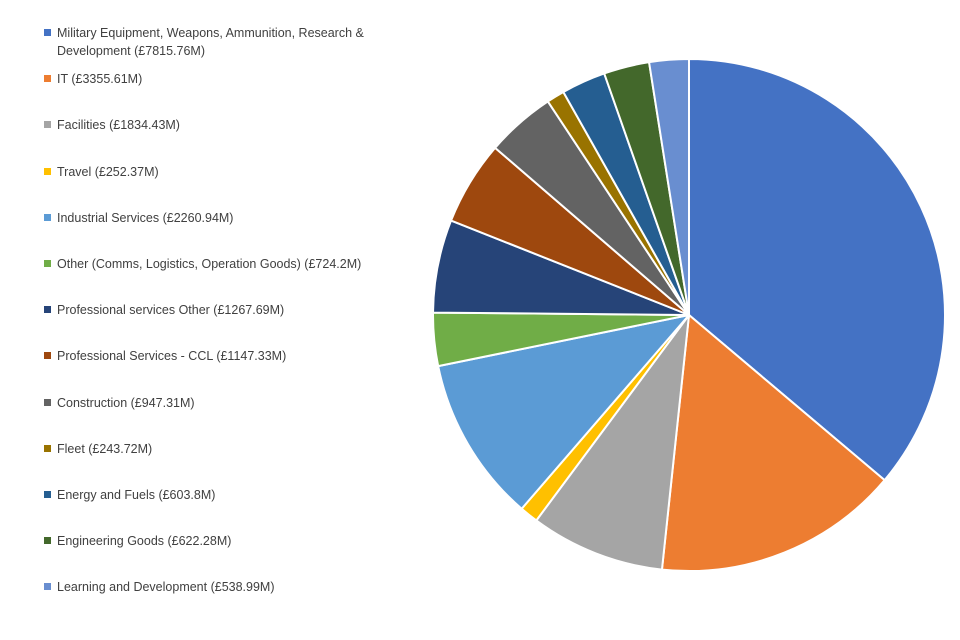 The height and width of the screenshot is (640, 960). I want to click on legend-item: Professional Services - CCL (£1147.33M), so click(225, 356).